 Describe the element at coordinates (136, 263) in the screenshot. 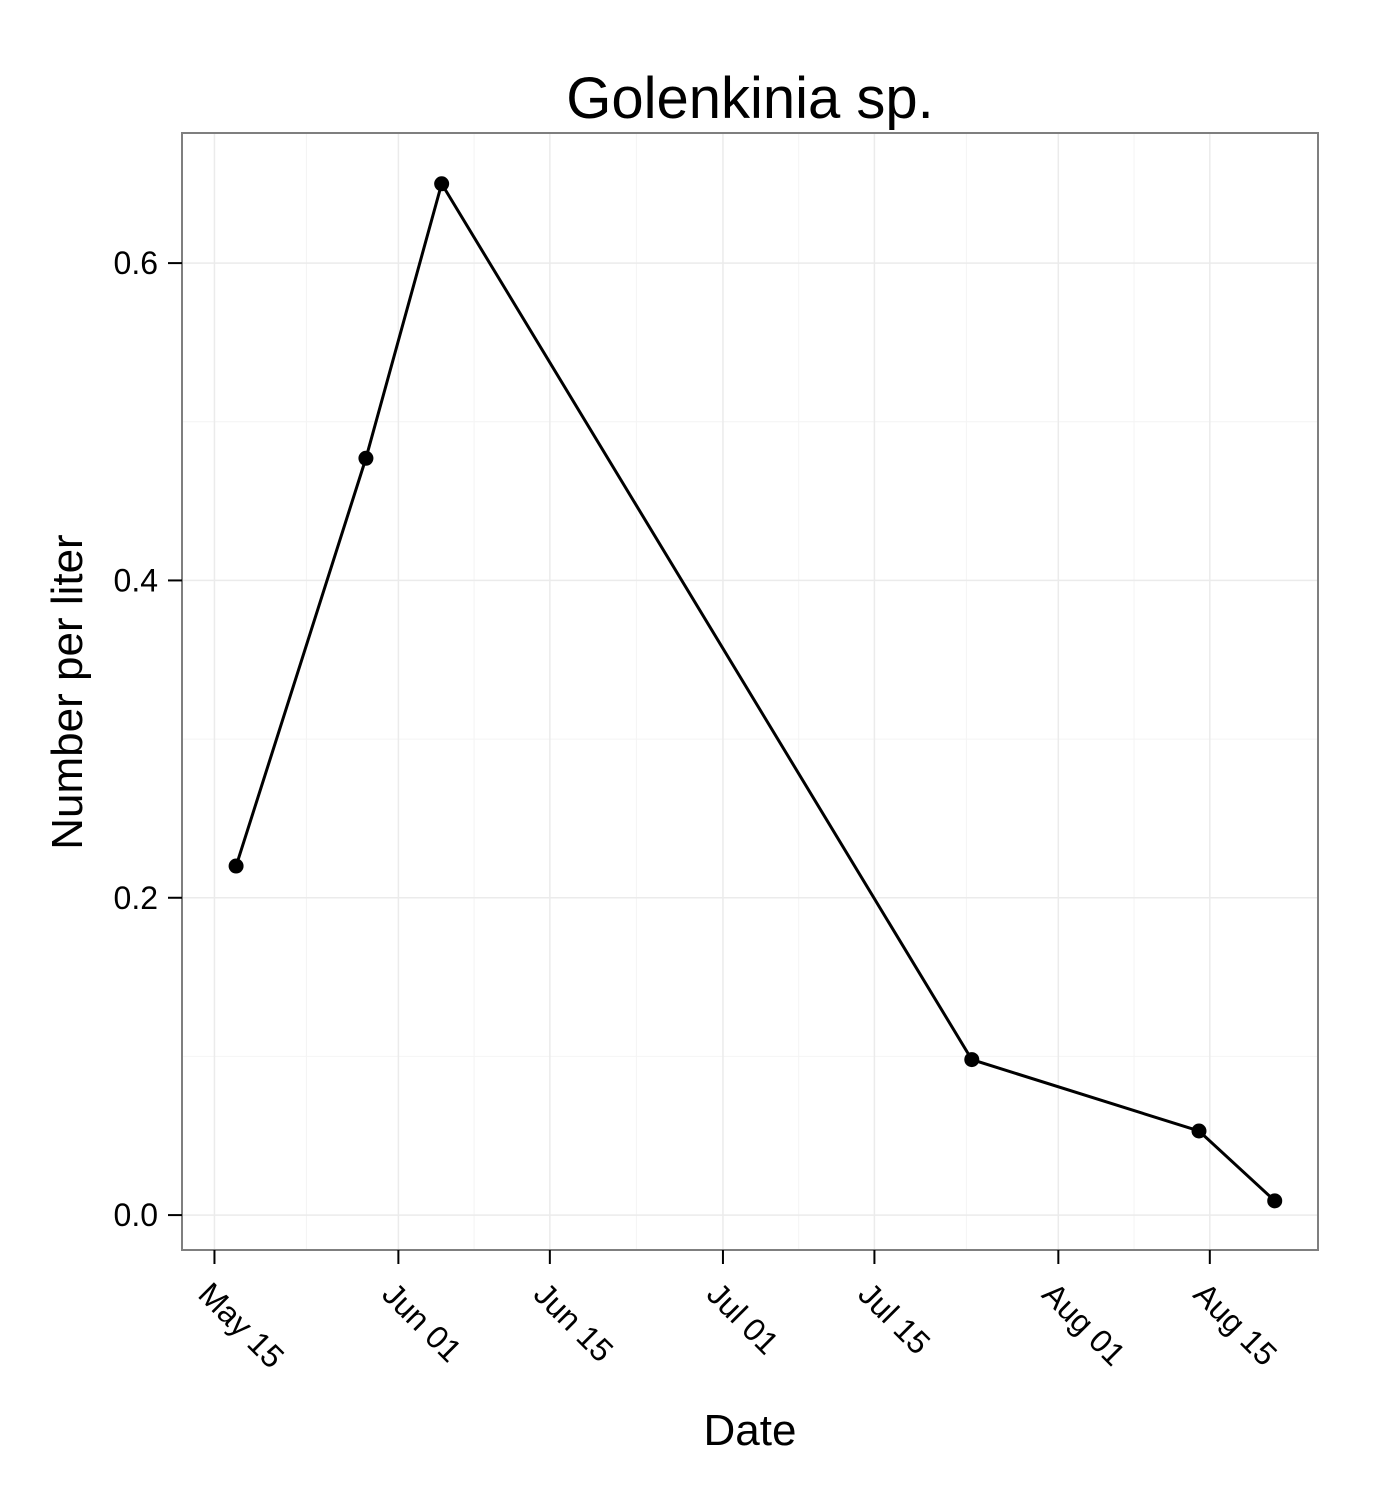

I see `y-tick-label: 0.6` at that location.